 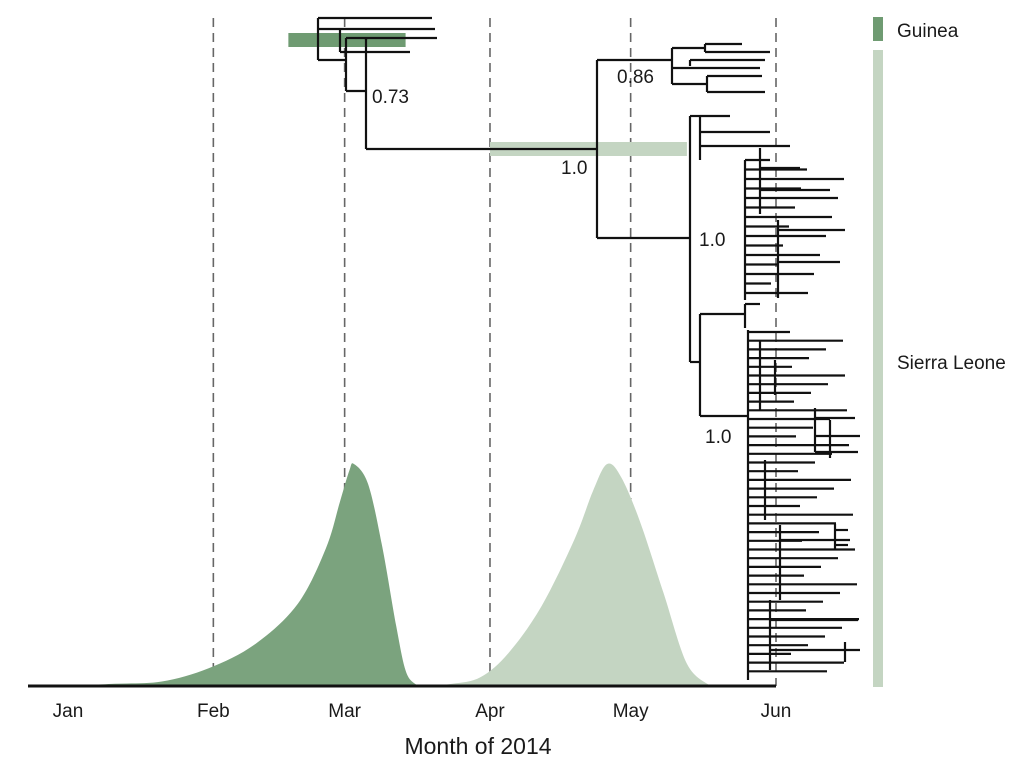 I want to click on legend-bar-guinea, so click(x=878, y=29).